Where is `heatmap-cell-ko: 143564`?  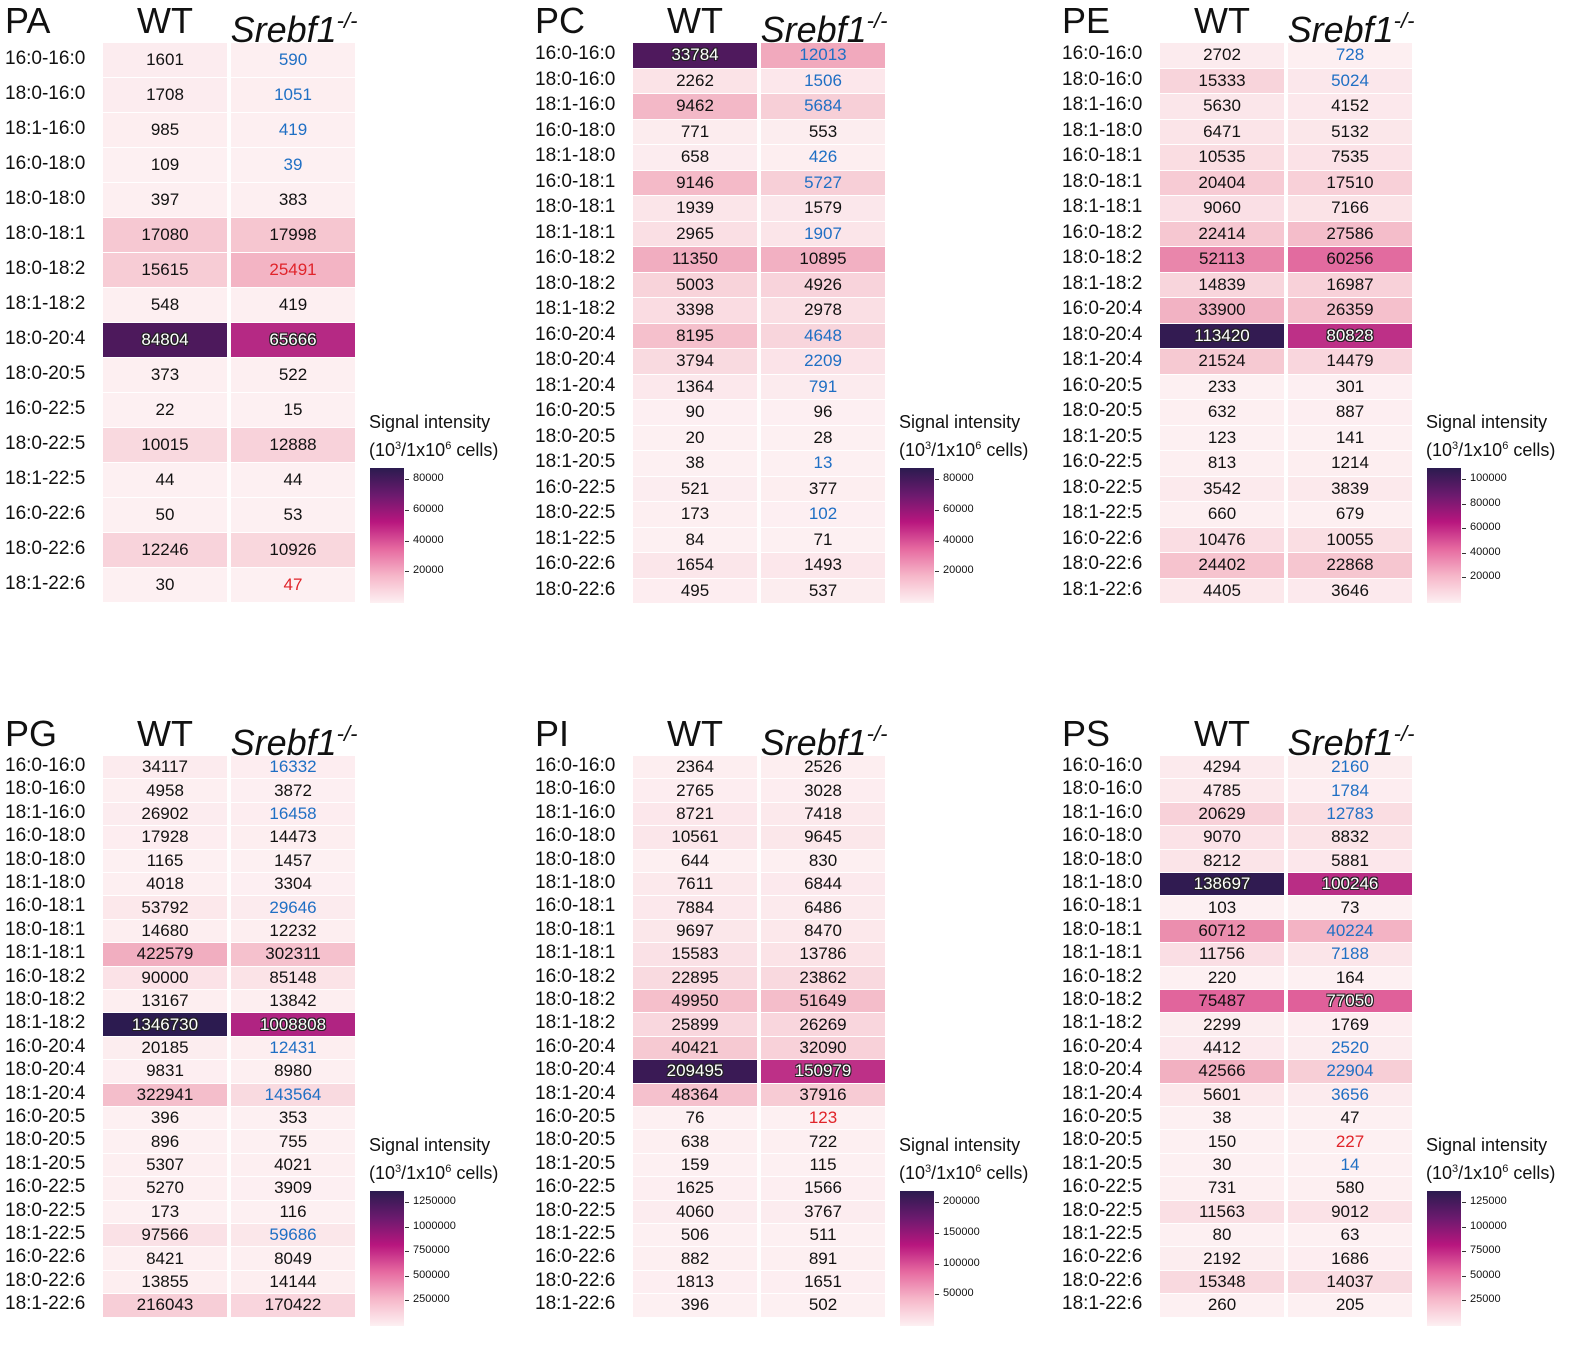 heatmap-cell-ko: 143564 is located at coordinates (293, 1095).